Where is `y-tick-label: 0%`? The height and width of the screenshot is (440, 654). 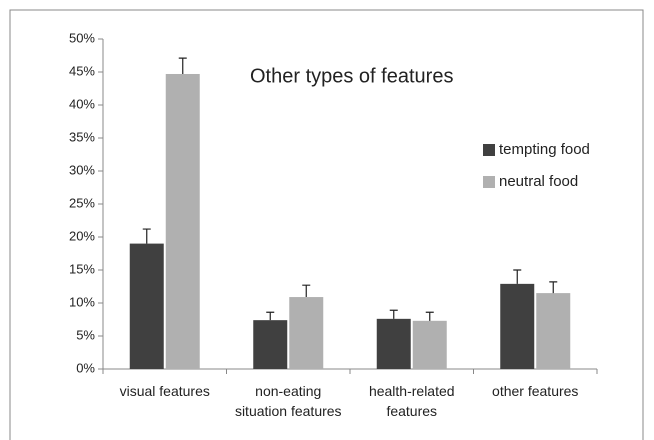 y-tick-label: 0% is located at coordinates (85, 367).